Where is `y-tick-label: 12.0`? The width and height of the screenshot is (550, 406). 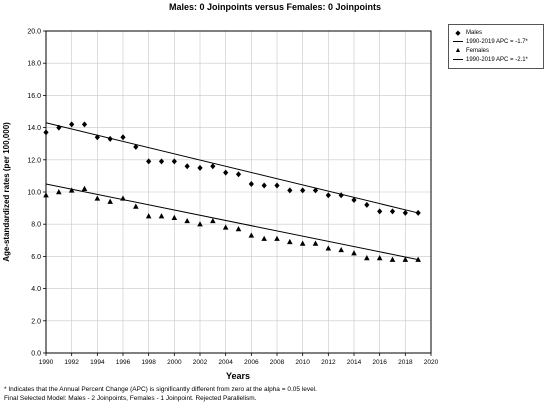
y-tick-label: 12.0 is located at coordinates (34, 160).